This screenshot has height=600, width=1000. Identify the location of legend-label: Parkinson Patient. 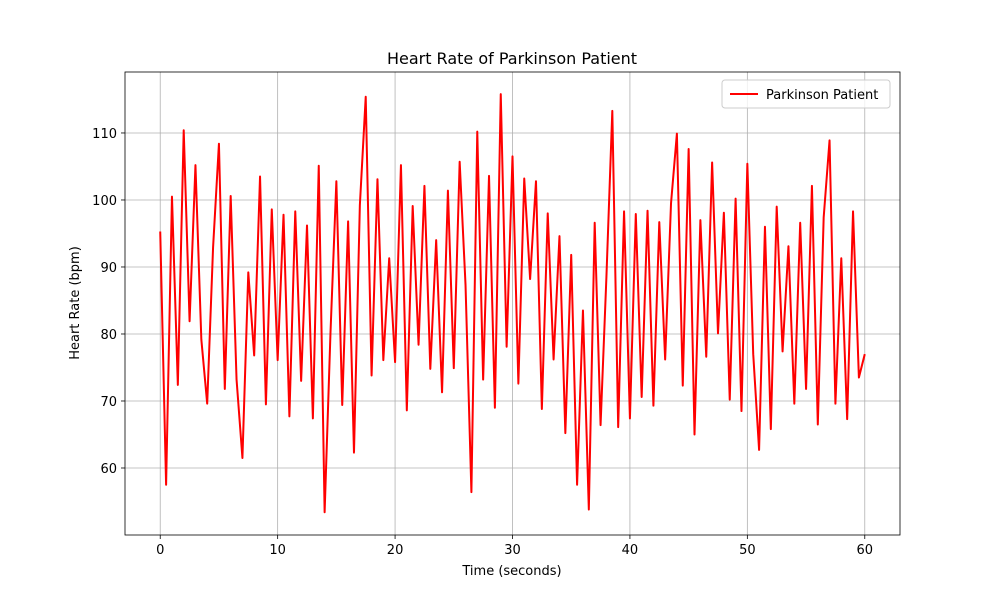
(822, 95).